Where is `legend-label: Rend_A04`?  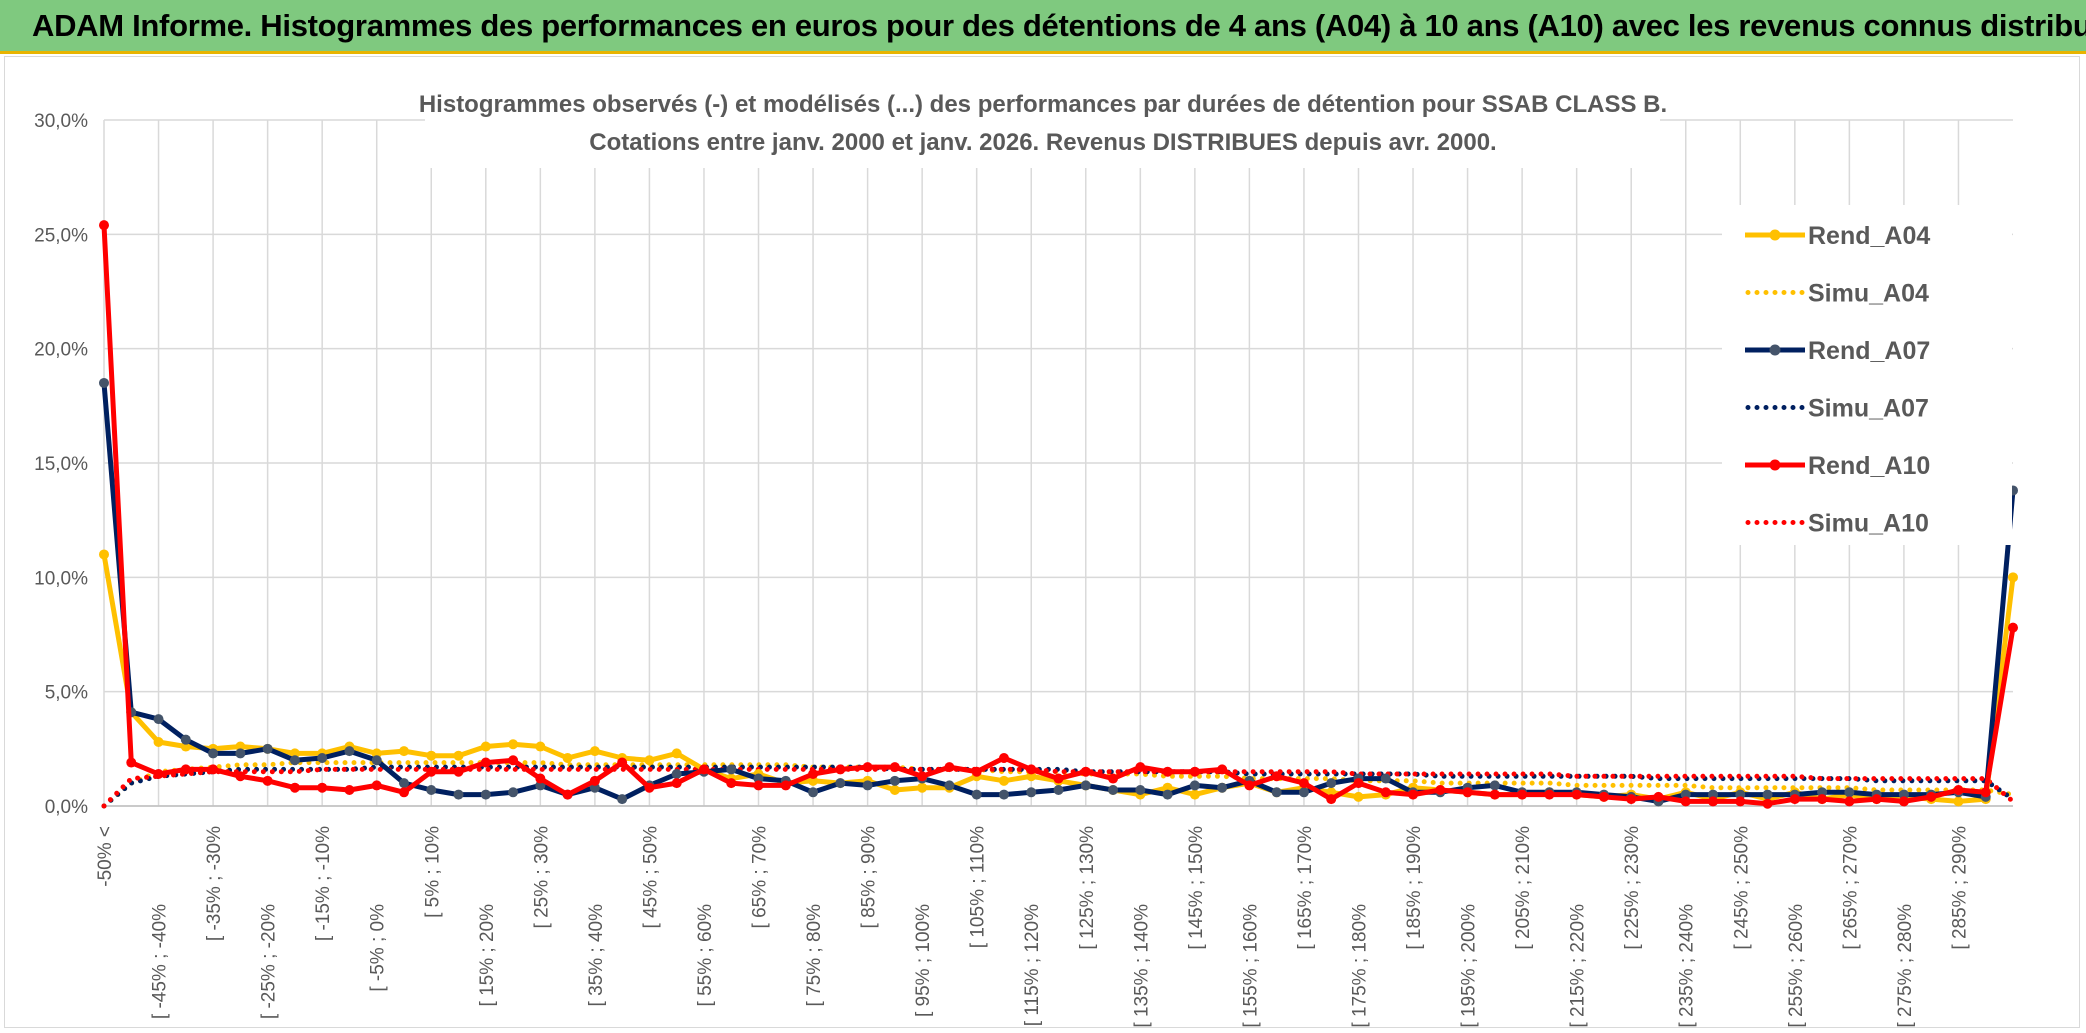 legend-label: Rend_A04 is located at coordinates (1869, 236).